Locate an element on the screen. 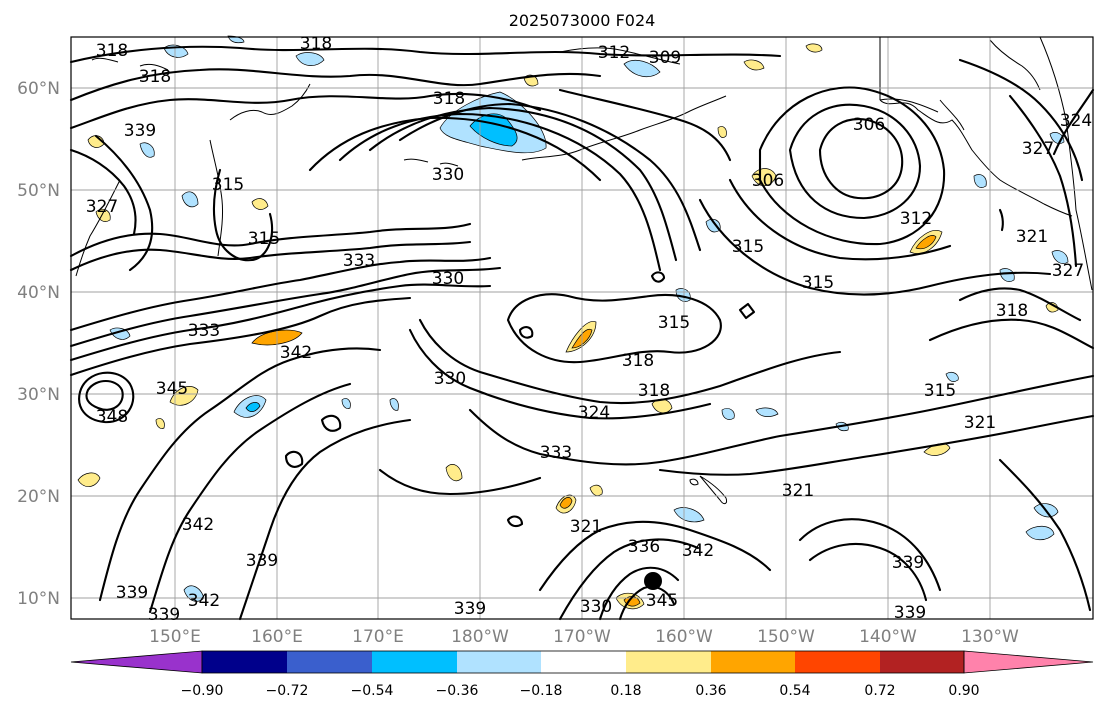 Image resolution: width=1105 pixels, height=712 pixels. lat-label: 60°N is located at coordinates (38, 89).